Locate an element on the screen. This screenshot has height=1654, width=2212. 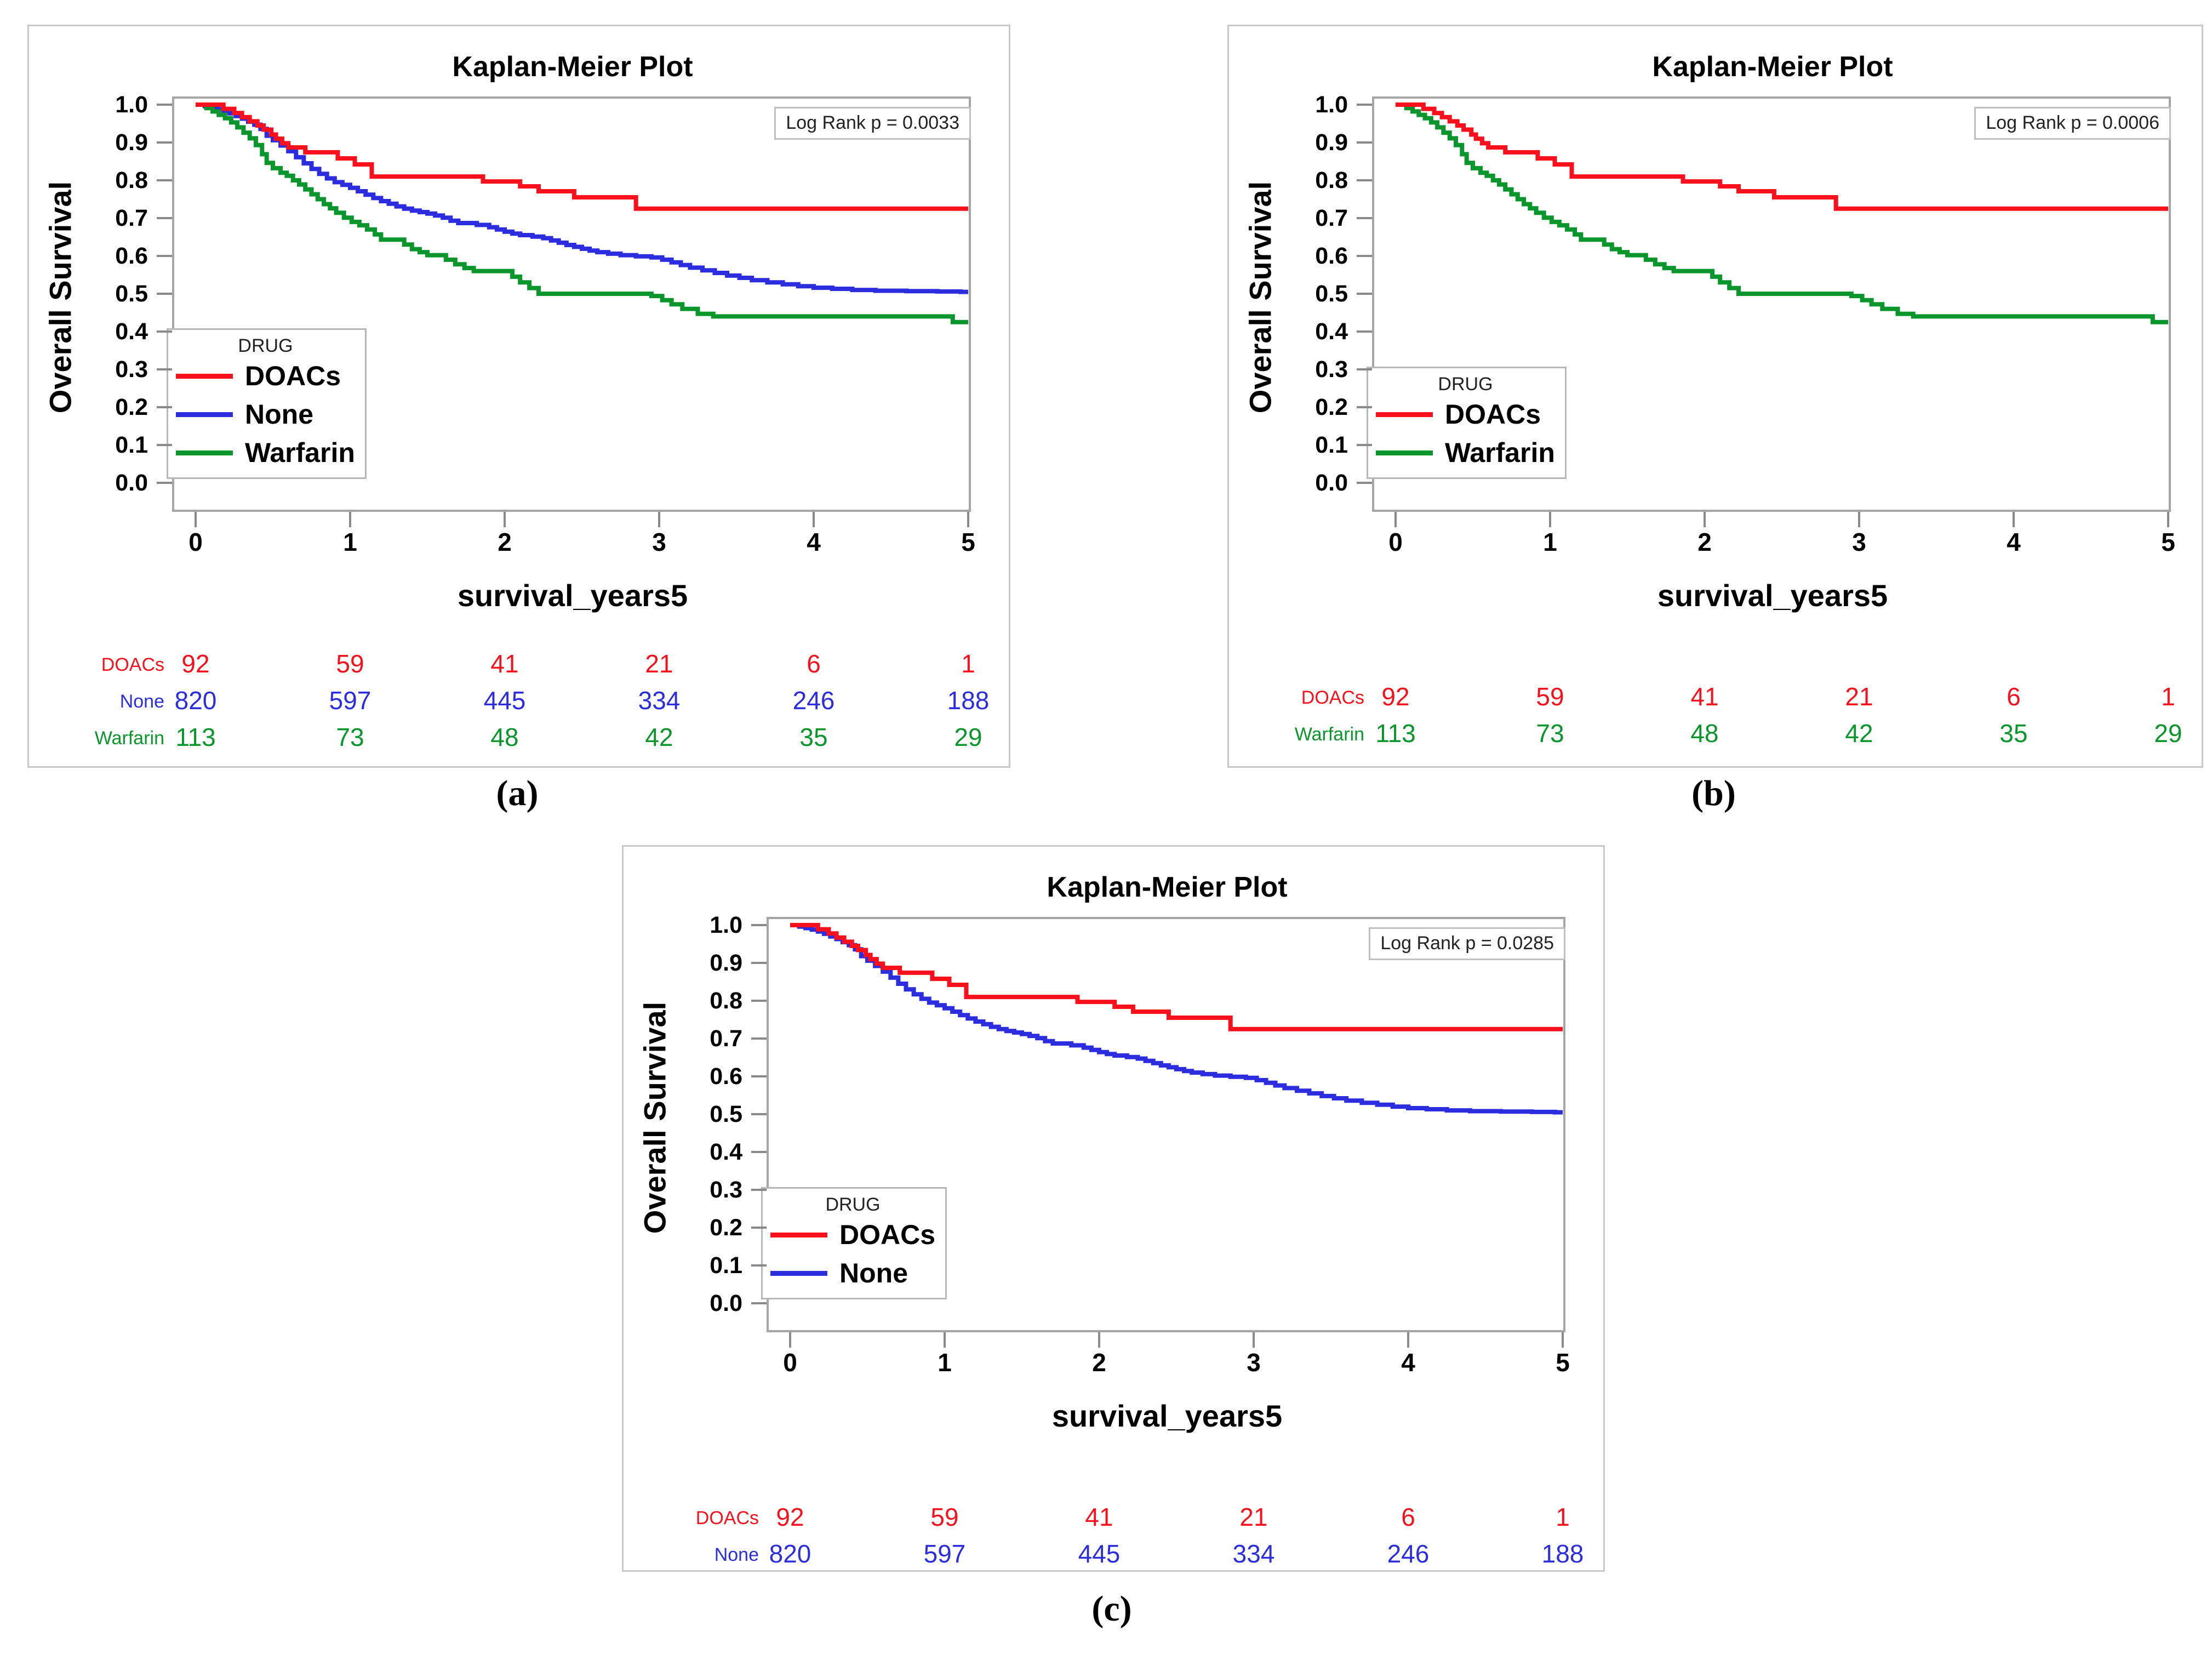
risk-count: 246 is located at coordinates (1409, 1553).